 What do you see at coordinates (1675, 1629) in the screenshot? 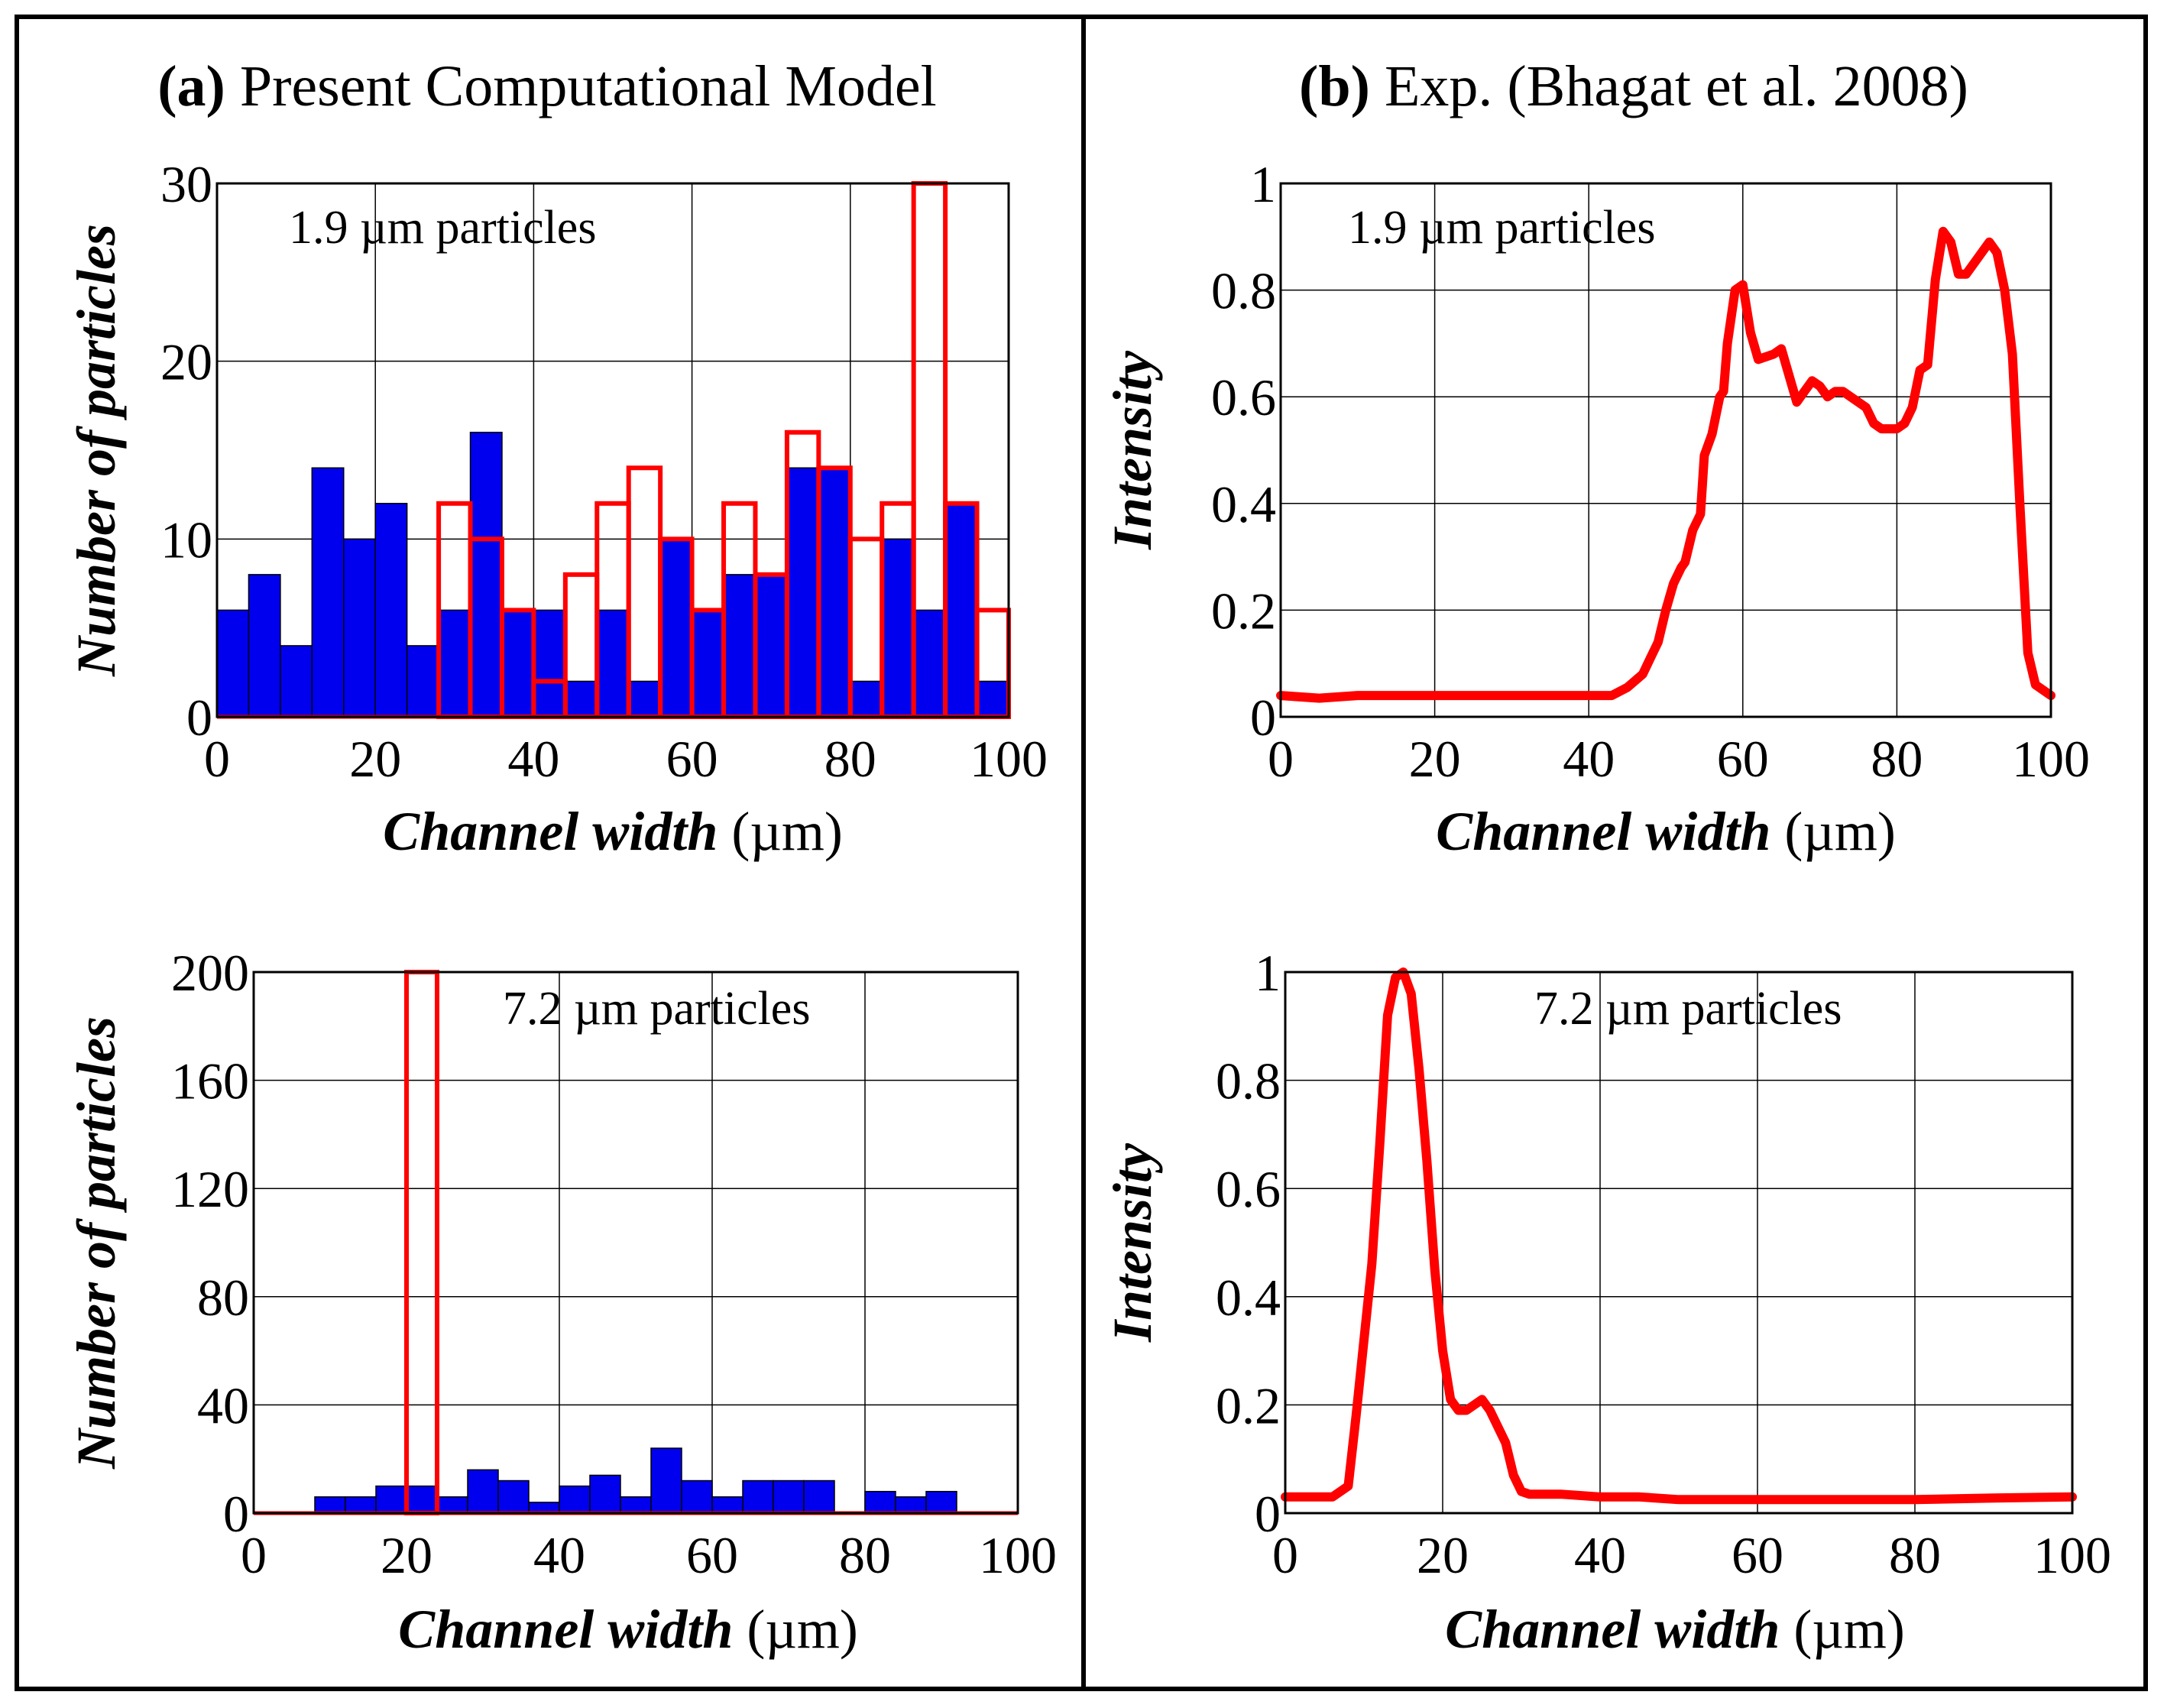
I see `xlabel-b-bottom: Channel width (µm)` at bounding box center [1675, 1629].